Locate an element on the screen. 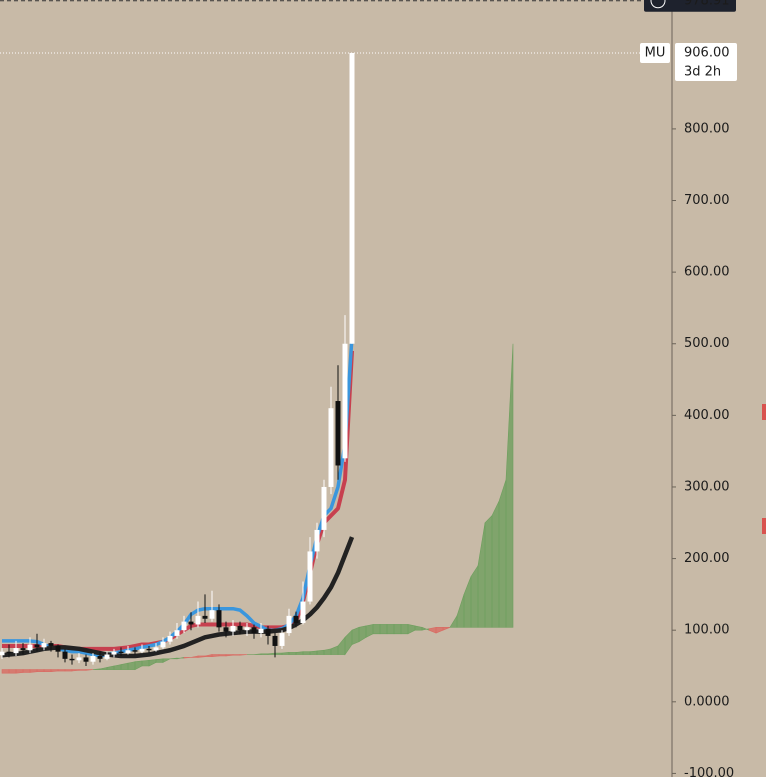 The width and height of the screenshot is (766, 777). y-tick-label: 800.00 is located at coordinates (707, 128).